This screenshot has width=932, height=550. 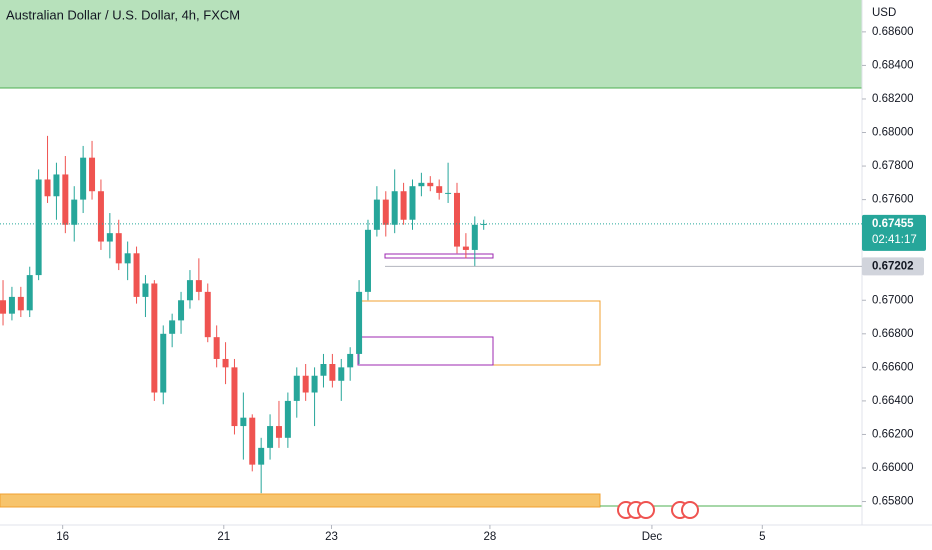 What do you see at coordinates (893, 401) in the screenshot?
I see `y-tick-label: 0.66400` at bounding box center [893, 401].